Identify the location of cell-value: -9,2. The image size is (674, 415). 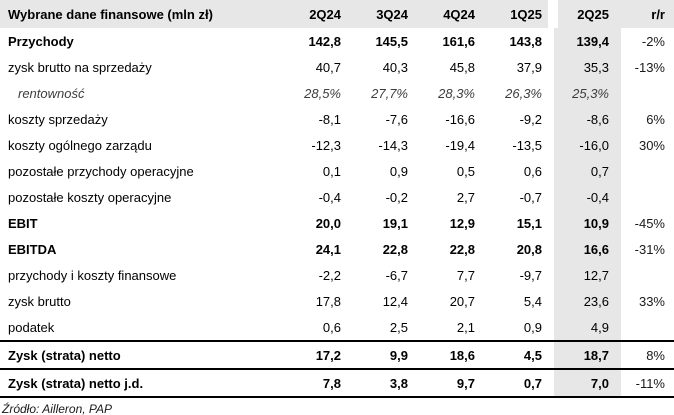
(530, 119).